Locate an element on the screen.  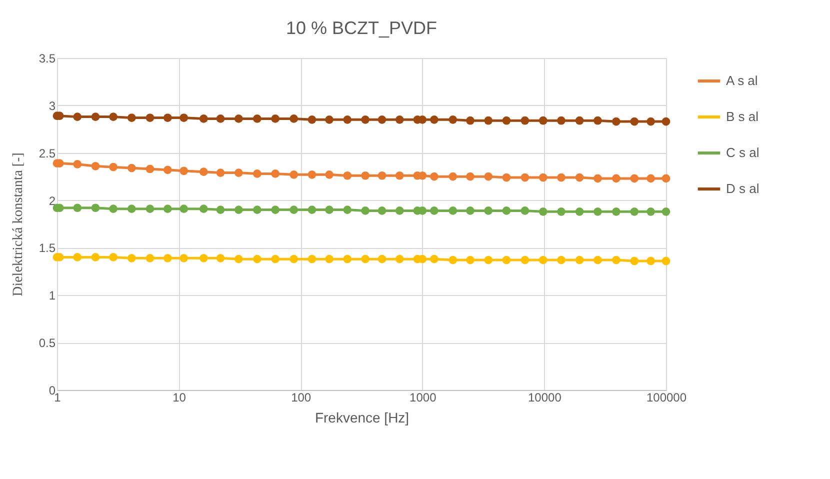
x-tick-label: 100 is located at coordinates (301, 397).